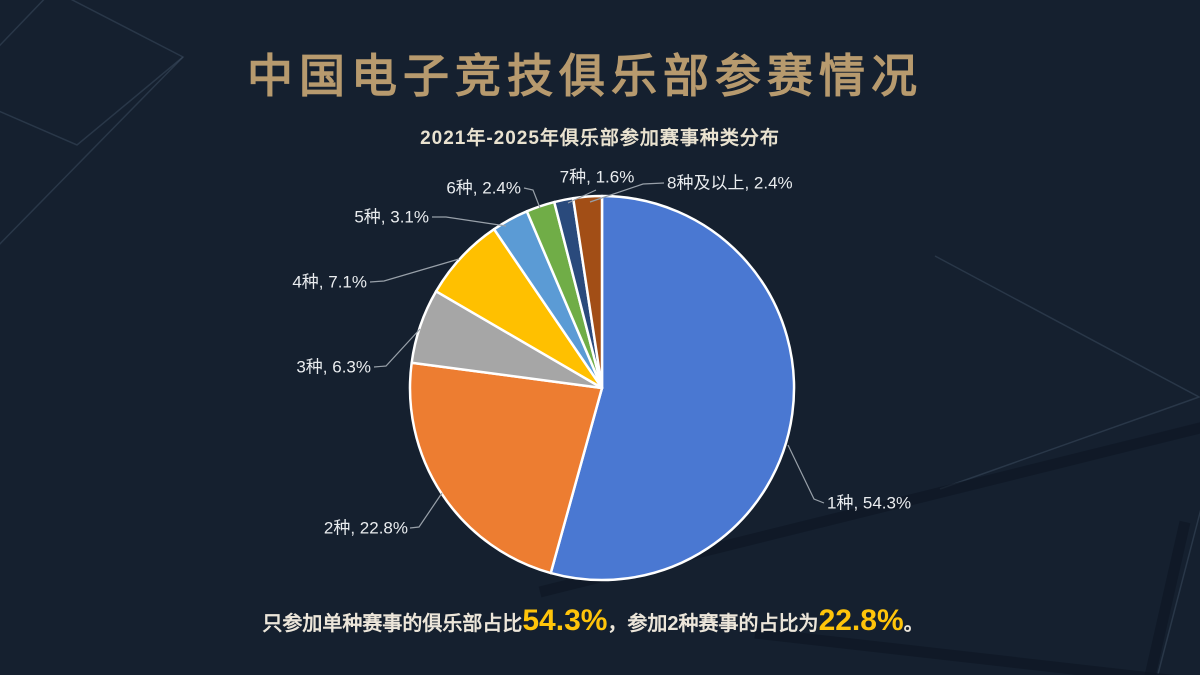 This screenshot has height=675, width=1200. I want to click on pie-slice-1种, so click(672, 388).